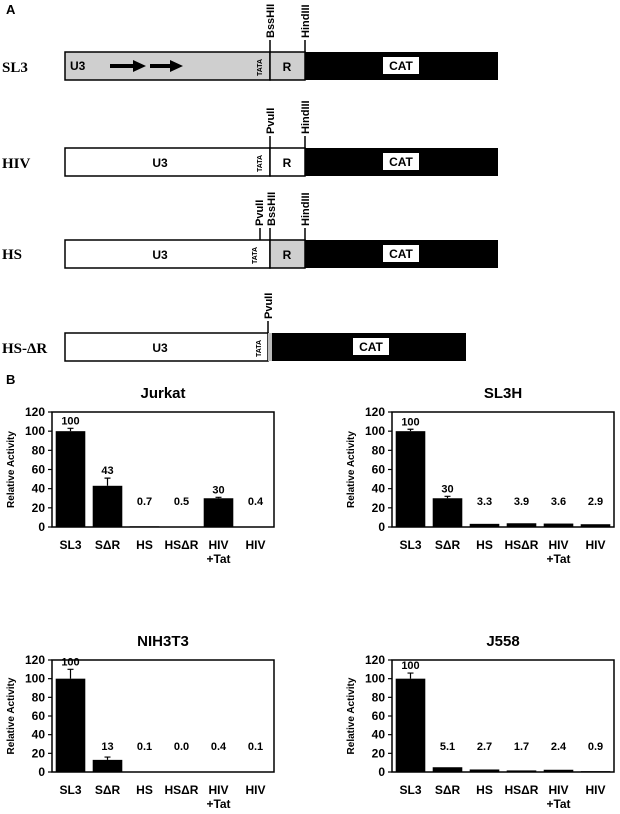  Describe the element at coordinates (595, 502) in the screenshot. I see `value-label: 2.9` at that location.